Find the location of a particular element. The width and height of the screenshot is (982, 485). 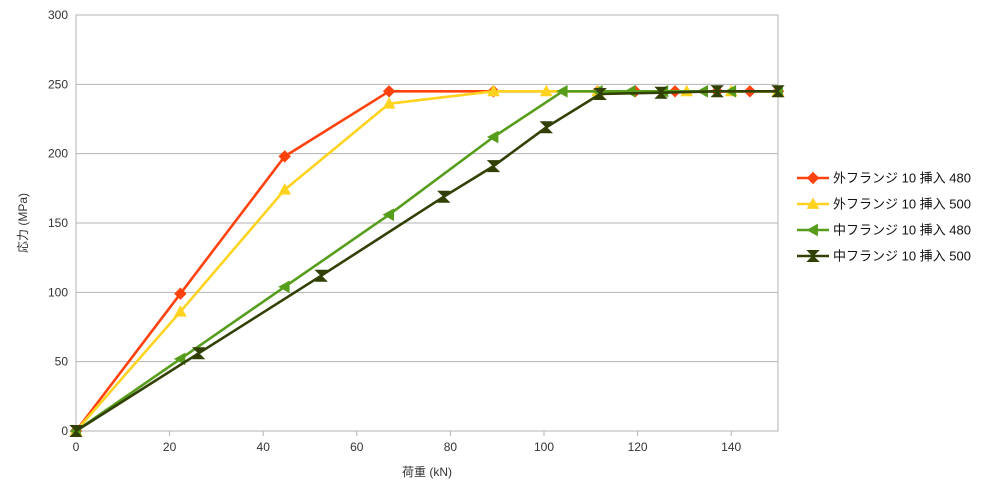

legend-item: 外フランジ 10 挿入 480 is located at coordinates (884, 178).